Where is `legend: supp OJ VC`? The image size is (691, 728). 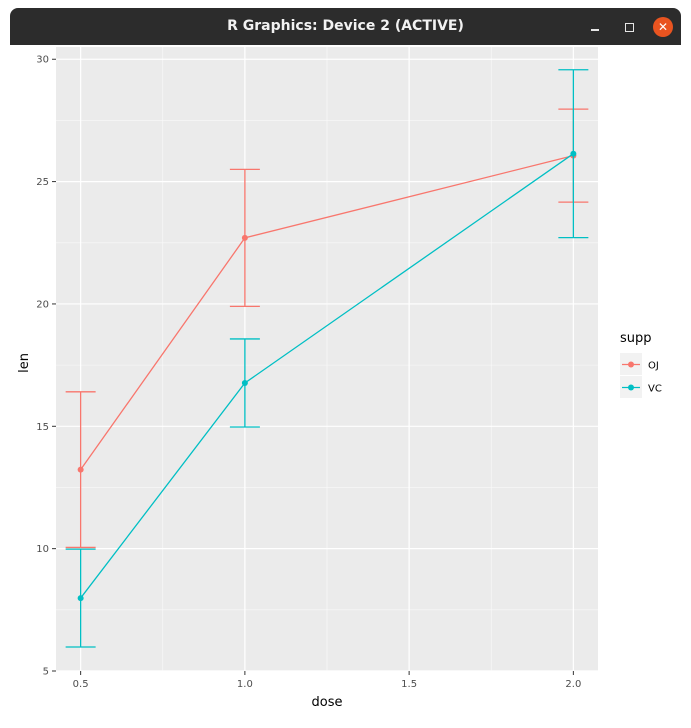
legend: supp OJ VC is located at coordinates (641, 364).